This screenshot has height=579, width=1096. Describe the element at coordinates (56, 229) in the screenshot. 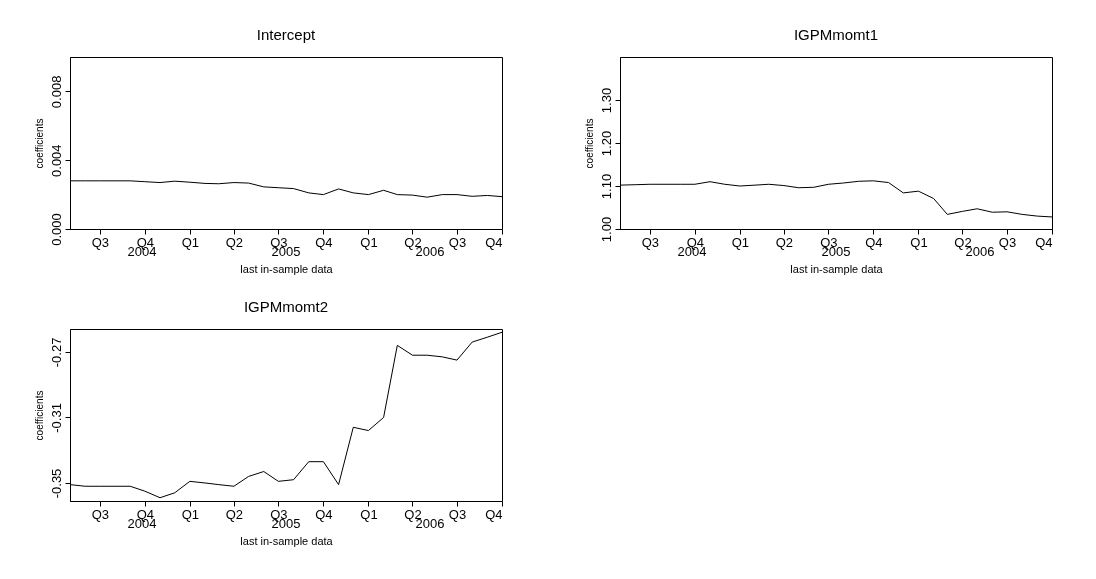

I see `y-tick-label: 0.000` at that location.